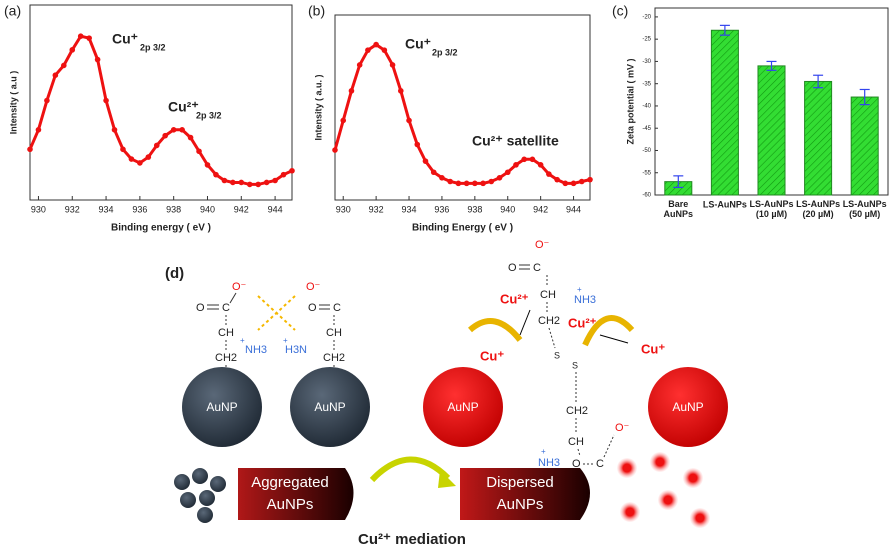 This screenshot has width=896, height=557. What do you see at coordinates (207, 209) in the screenshot?
I see `x-tick-label: 940` at bounding box center [207, 209].